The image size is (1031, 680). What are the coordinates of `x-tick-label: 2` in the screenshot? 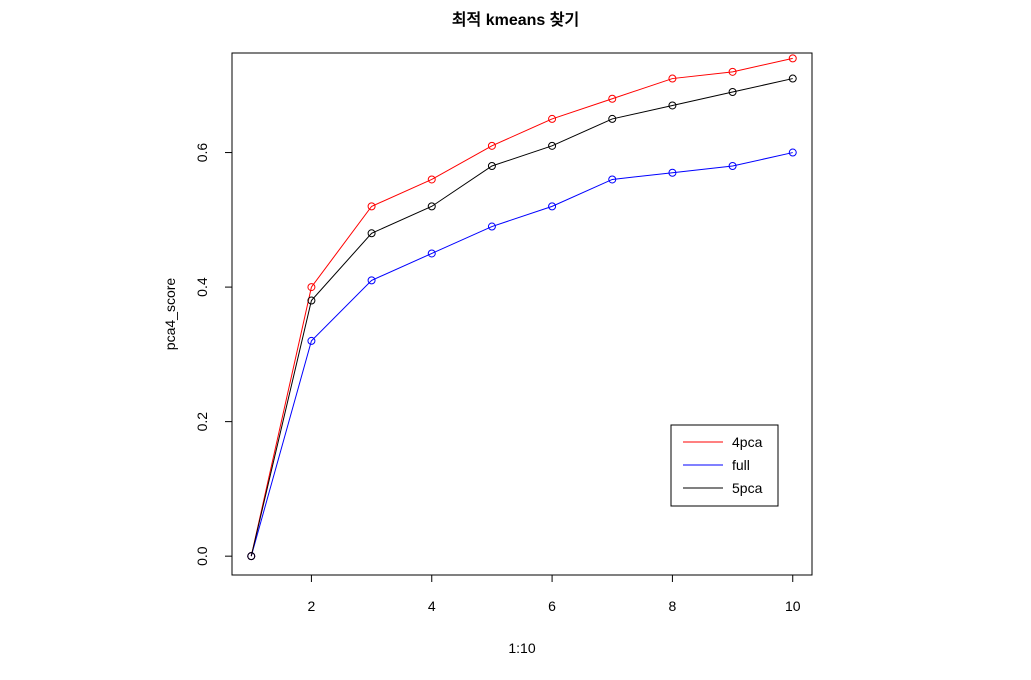 It's located at (312, 606).